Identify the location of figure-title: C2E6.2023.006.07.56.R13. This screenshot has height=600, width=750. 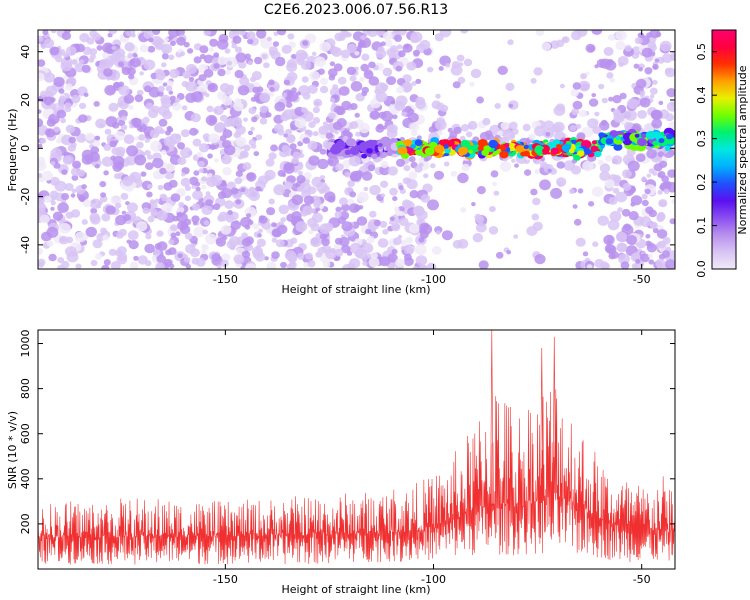
(356, 10).